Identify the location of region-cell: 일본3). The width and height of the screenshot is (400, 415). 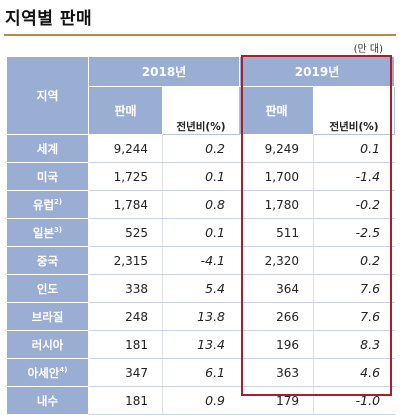
(47, 232).